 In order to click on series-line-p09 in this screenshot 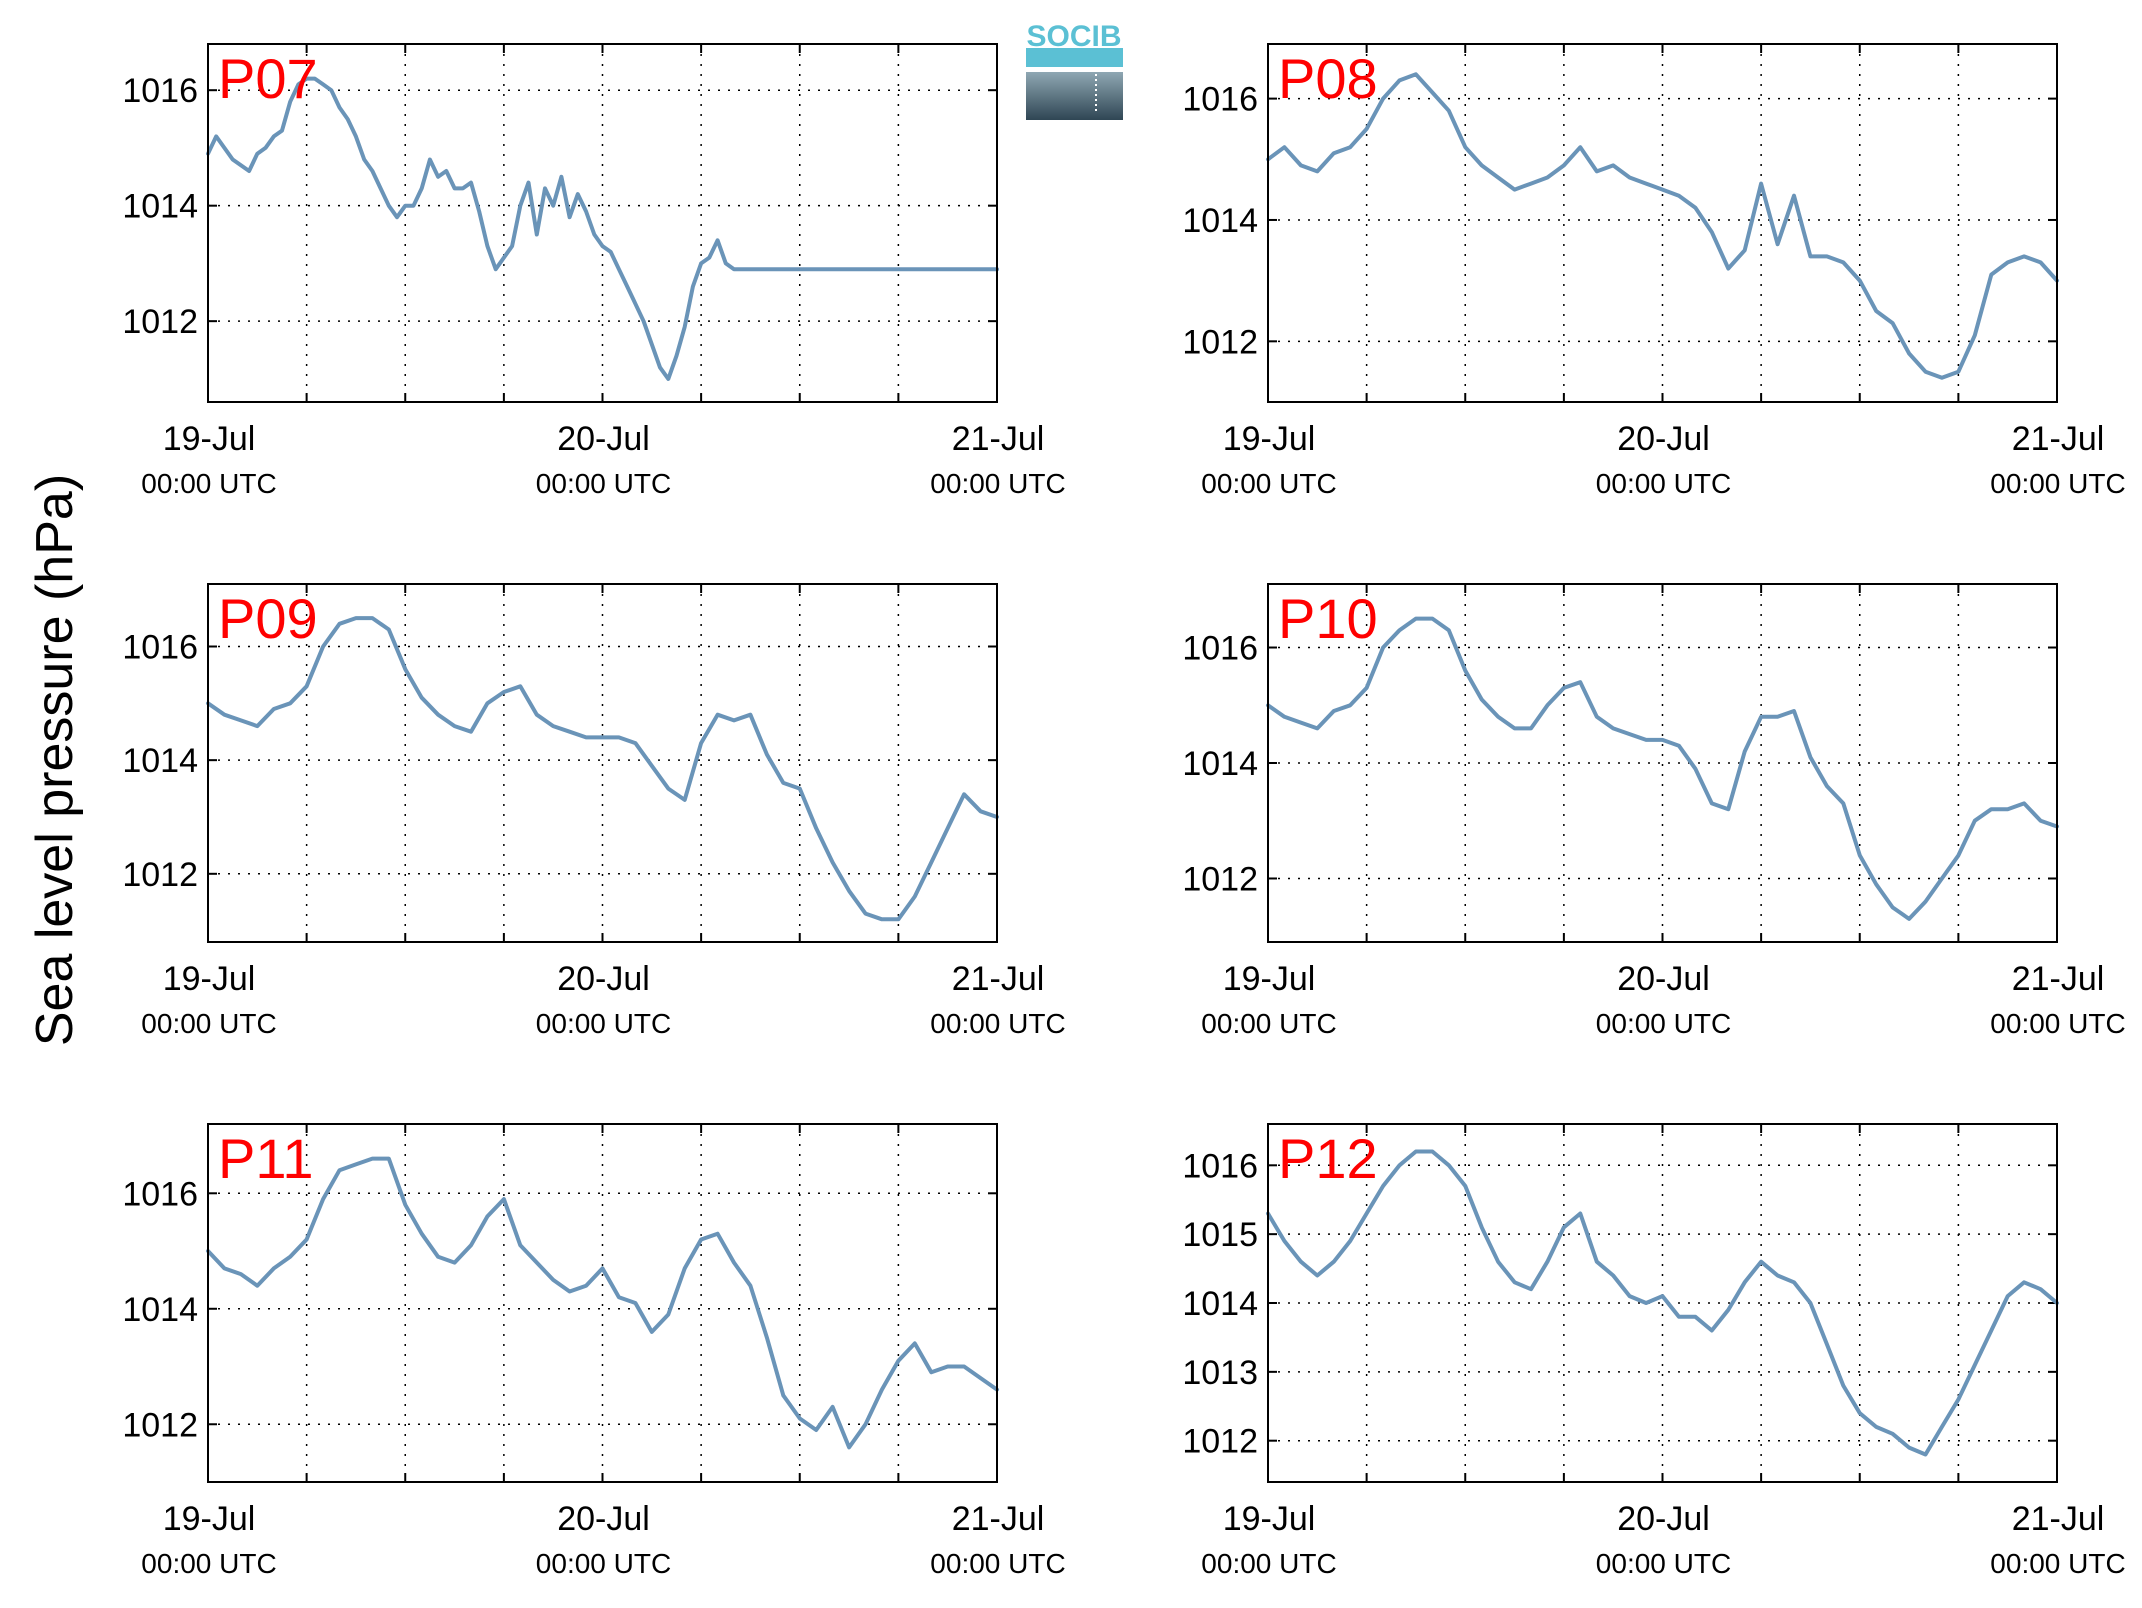, I will do `click(602, 769)`.